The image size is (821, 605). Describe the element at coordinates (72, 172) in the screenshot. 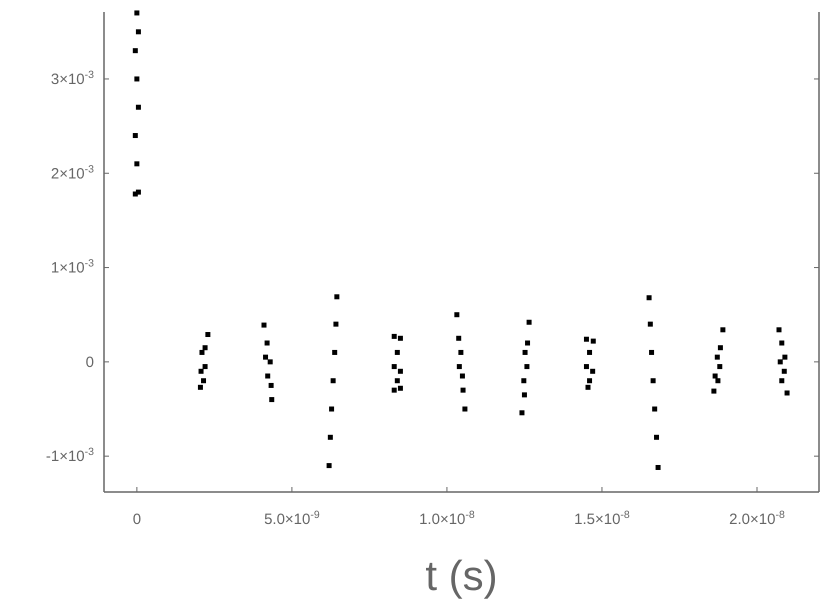

I see `y-tick-label: 2×10$^{-3}$` at that location.